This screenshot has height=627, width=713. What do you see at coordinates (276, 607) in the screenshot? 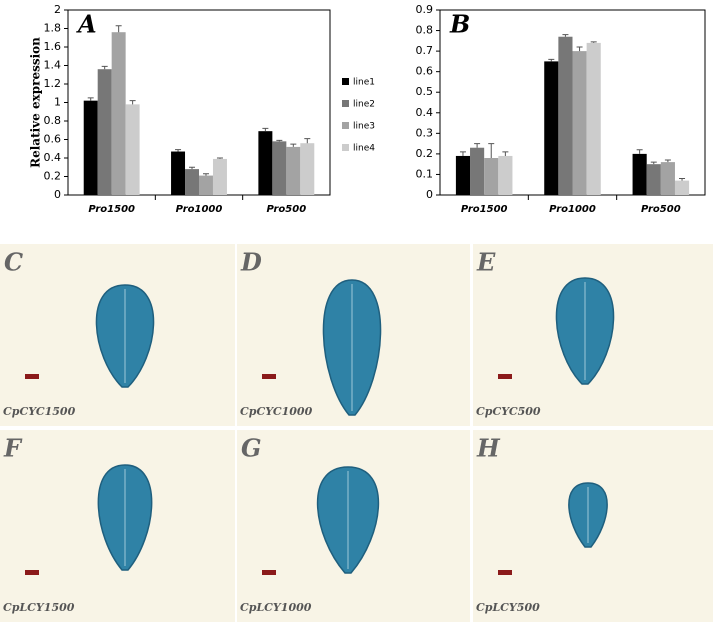
I see `panel-caption: CpLCY1000` at bounding box center [276, 607].